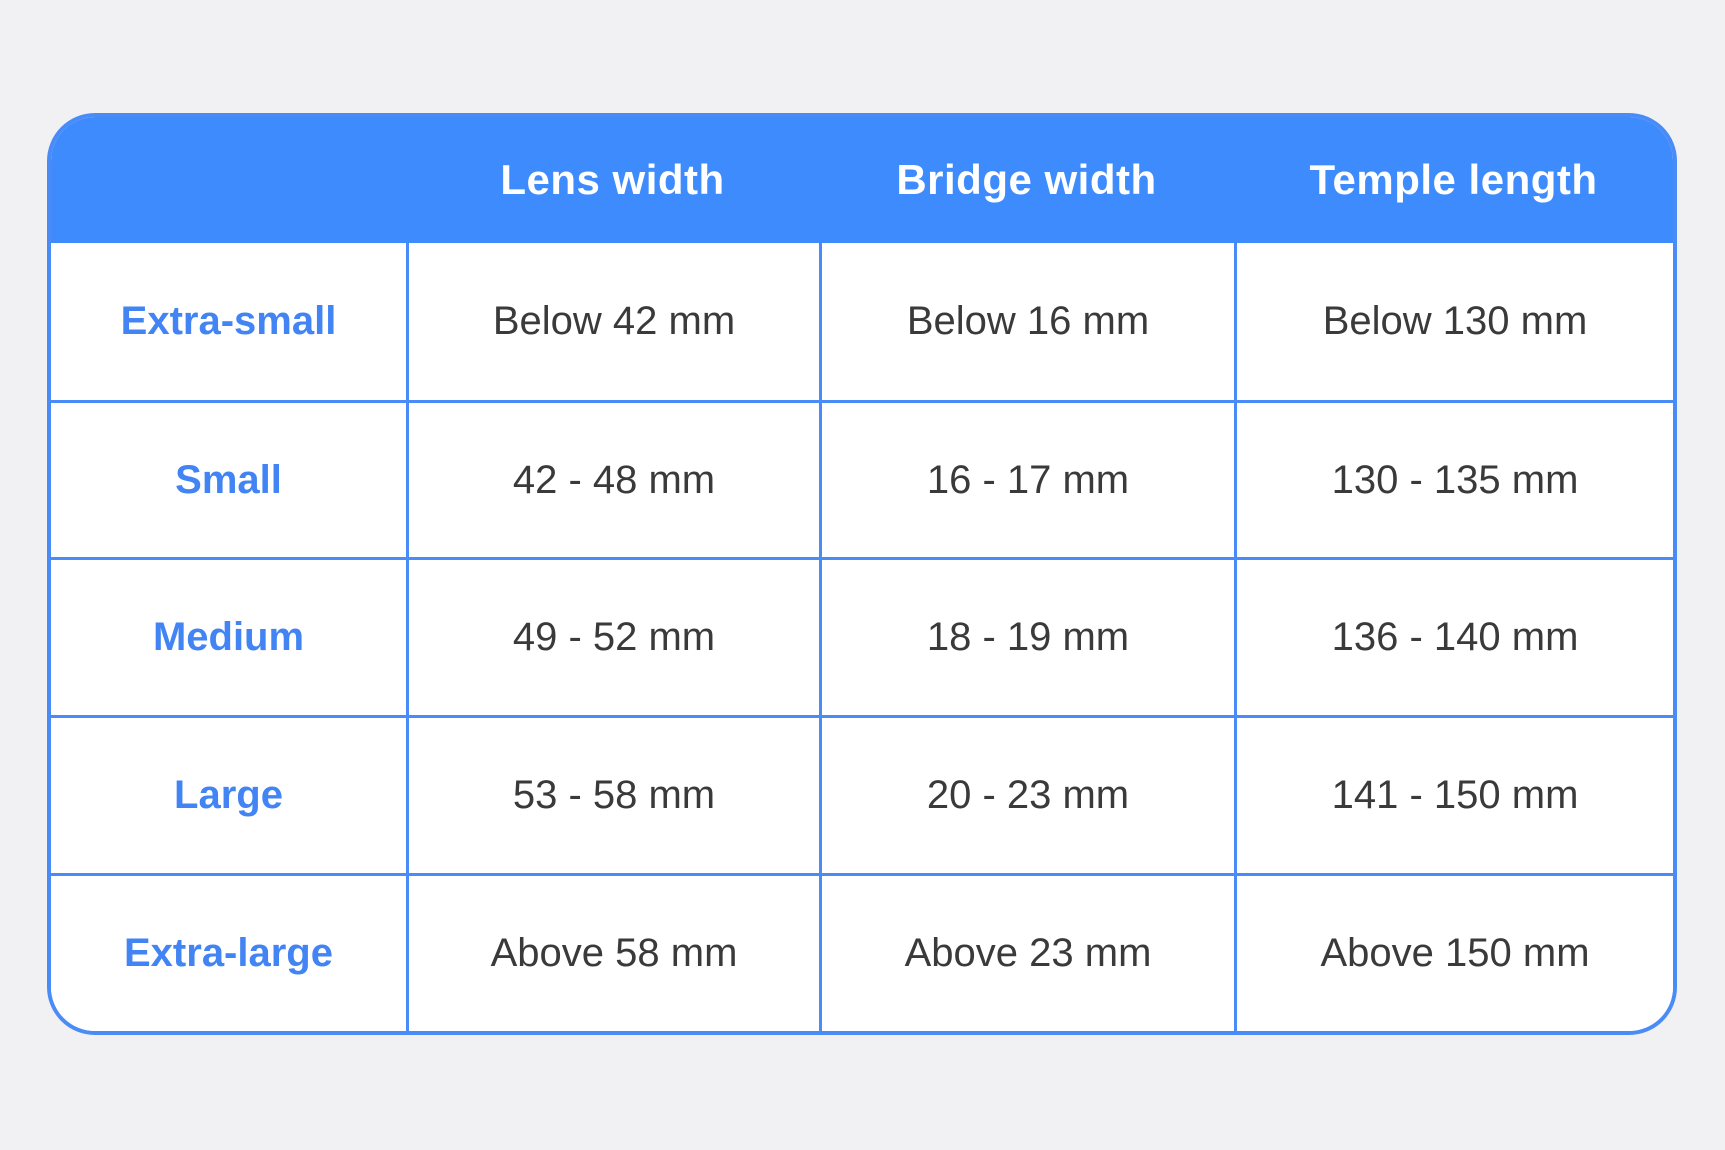 This screenshot has width=1725, height=1150. I want to click on table-cell: 136 - 140 mm, so click(1453, 636).